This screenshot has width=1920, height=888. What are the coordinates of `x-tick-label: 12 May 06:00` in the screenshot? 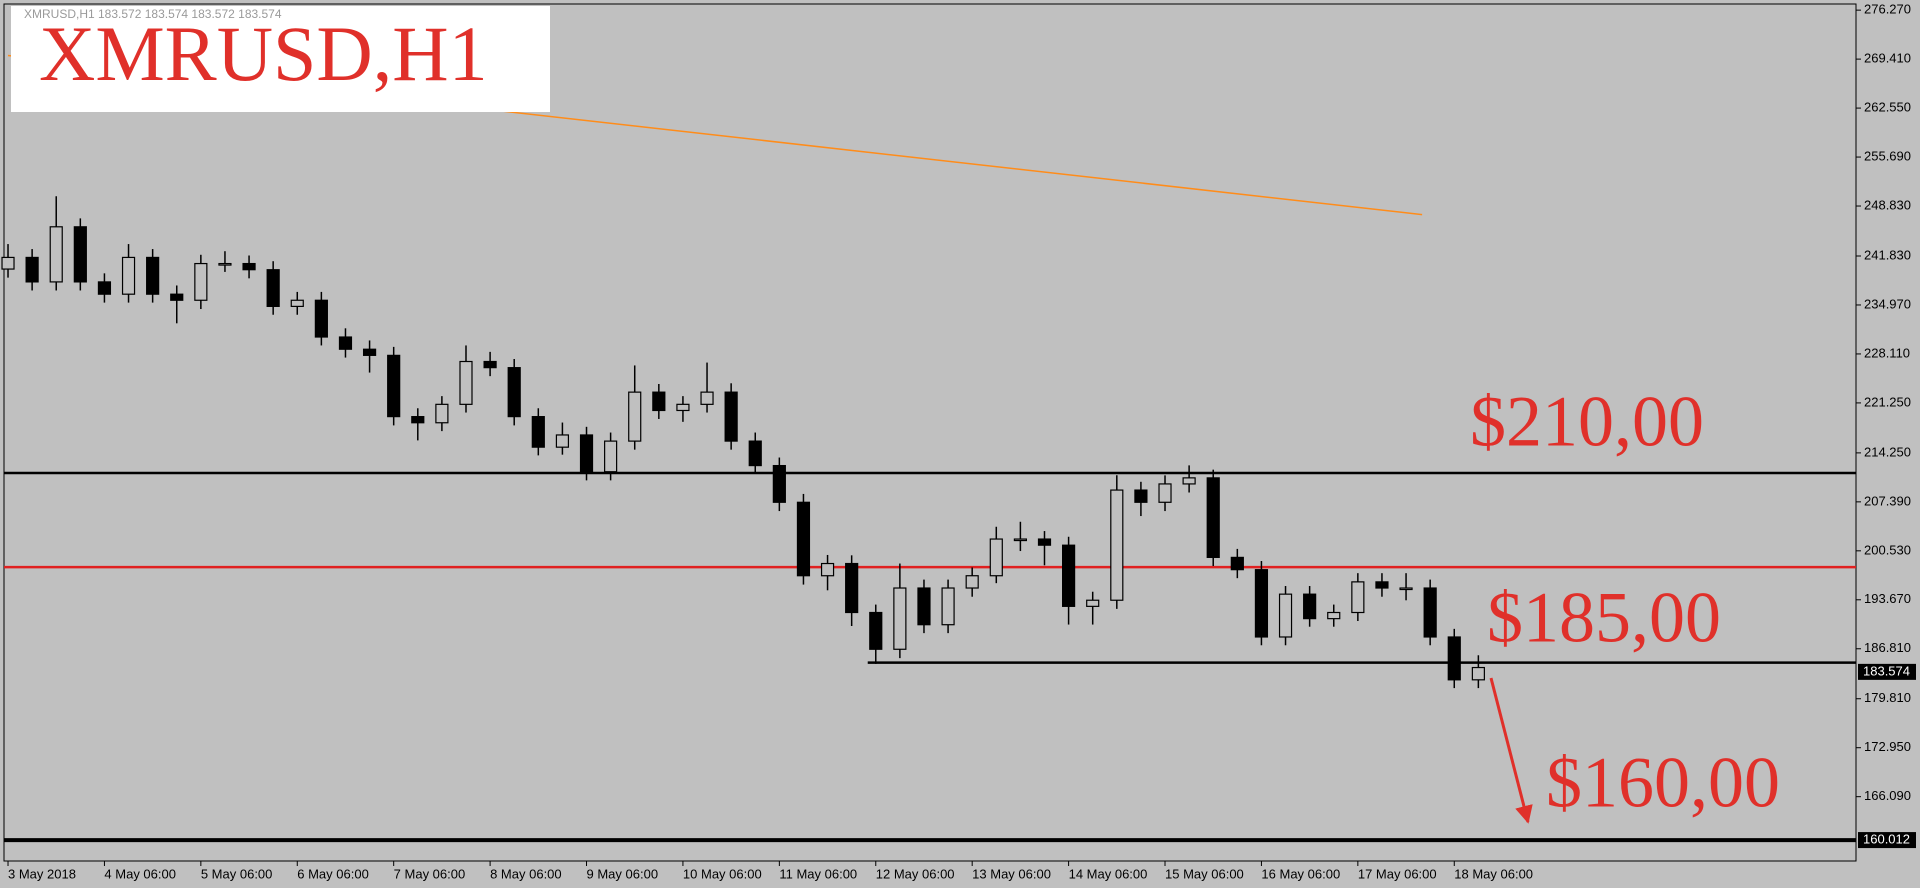 It's located at (915, 873).